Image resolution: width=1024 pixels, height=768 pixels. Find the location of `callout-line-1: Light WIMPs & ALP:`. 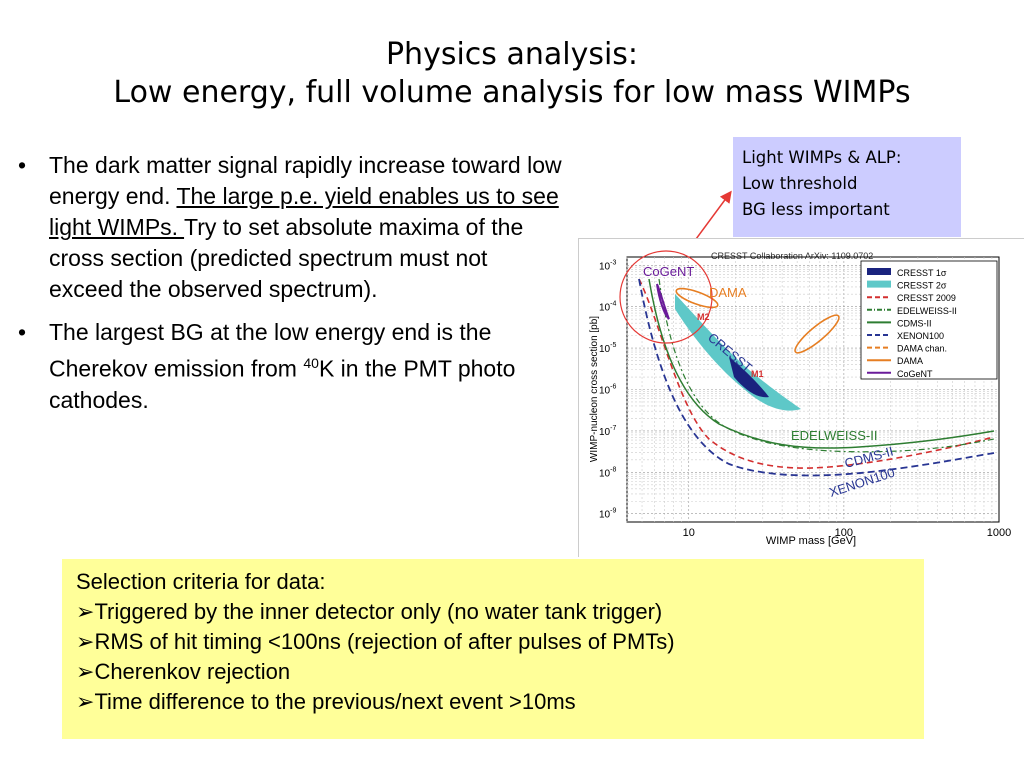

callout-line-1: Light WIMPs & ALP: is located at coordinates (822, 157).